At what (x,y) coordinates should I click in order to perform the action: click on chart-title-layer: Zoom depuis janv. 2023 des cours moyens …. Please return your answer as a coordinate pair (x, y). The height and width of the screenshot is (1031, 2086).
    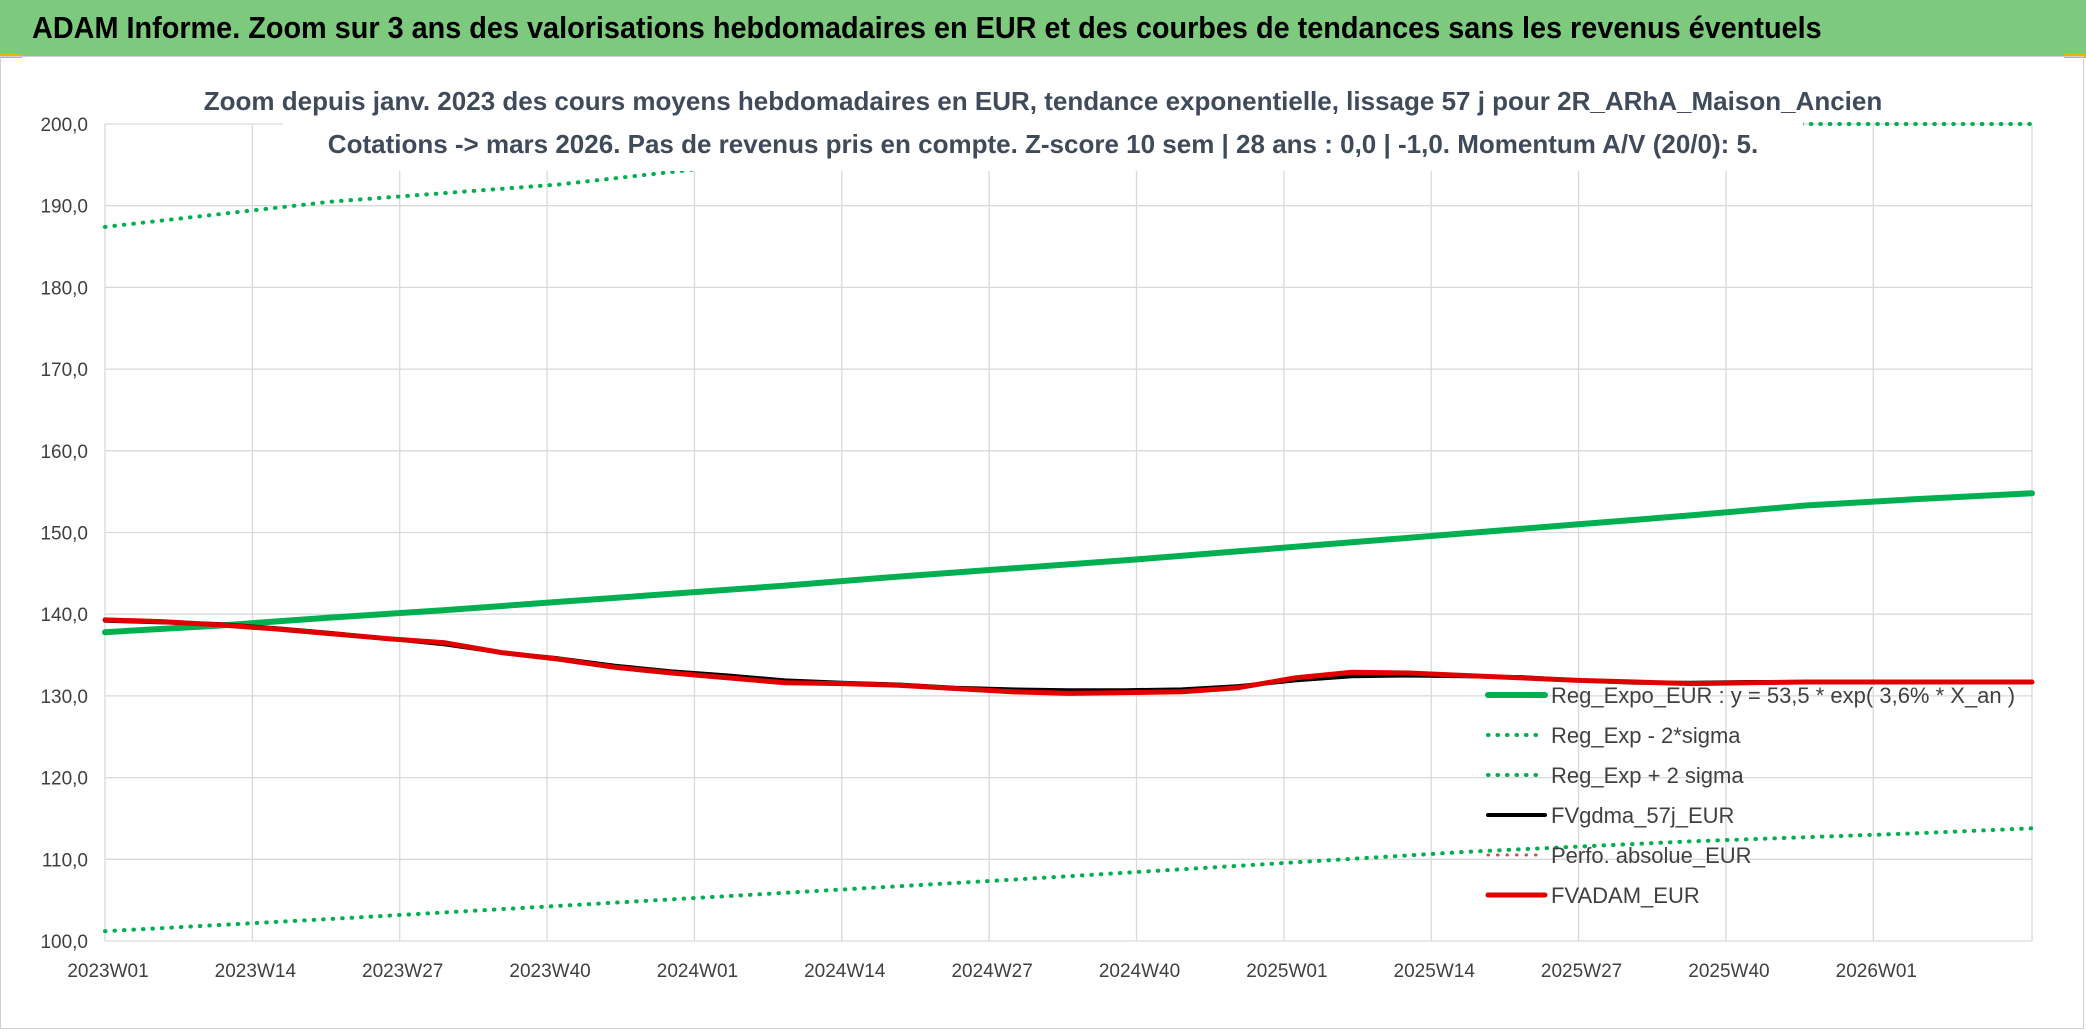
    Looking at the image, I should click on (1043, 126).